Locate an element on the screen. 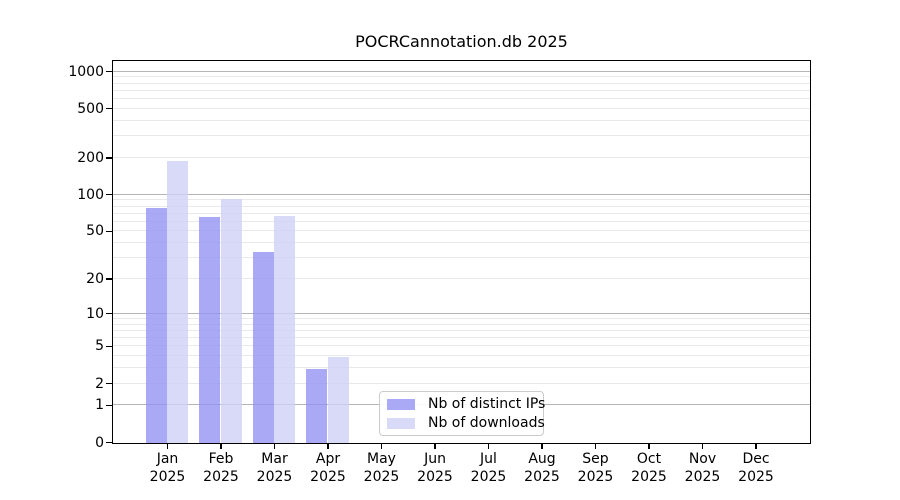  legend-item-distinct-ips: Nb of distinct IPs is located at coordinates (463, 403).